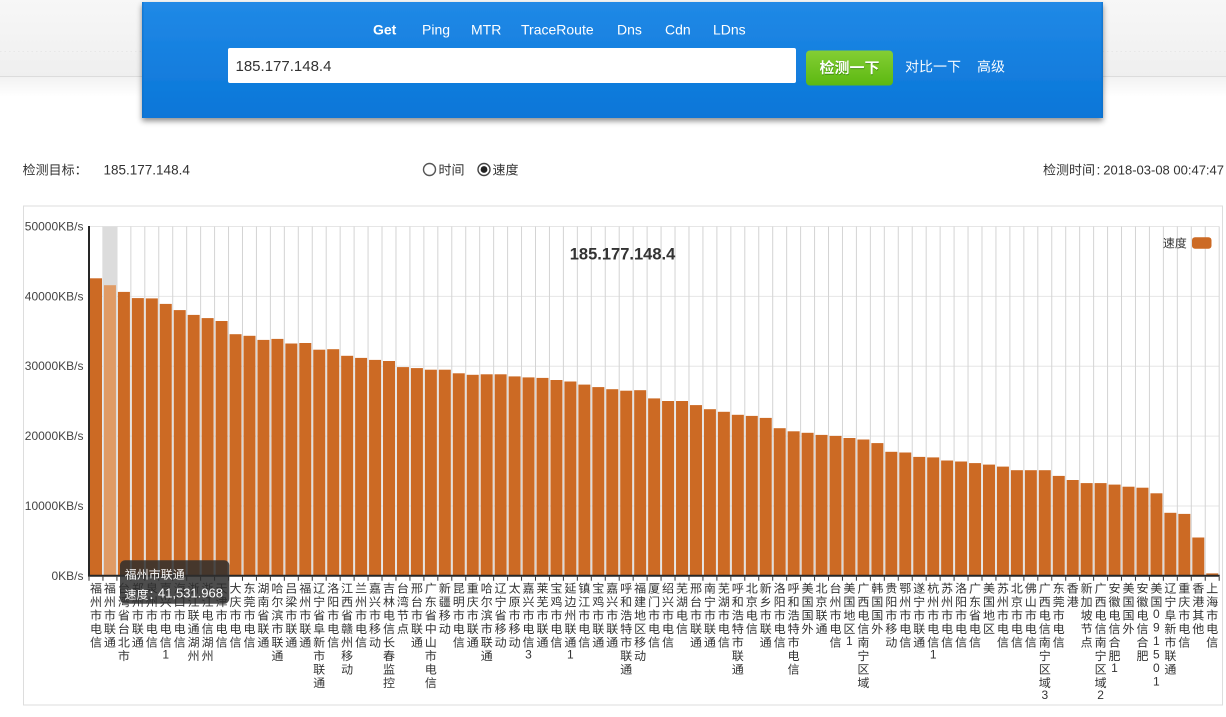 The width and height of the screenshot is (1226, 717). I want to click on svg-text: 2018-03-08 00:47:47, so click(1163, 170).